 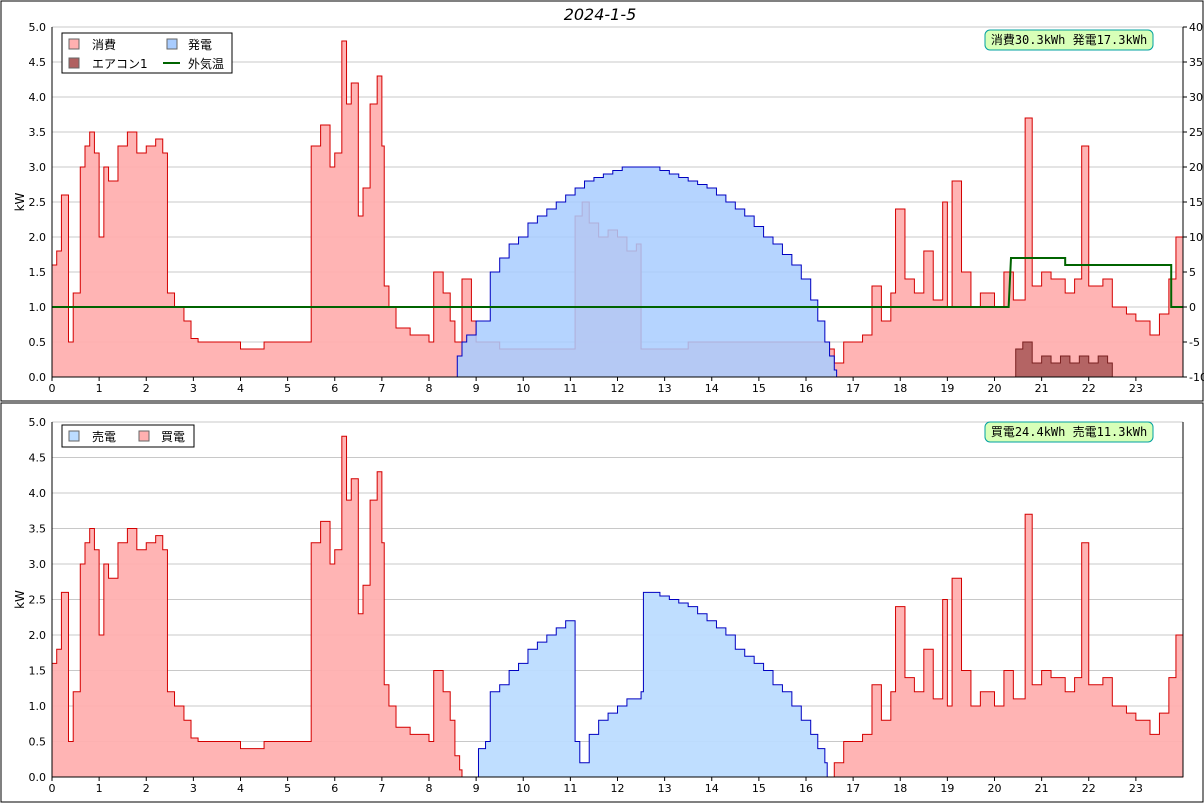 What do you see at coordinates (128, 436) in the screenshot?
I see `bottom-legend: 売電 買電` at bounding box center [128, 436].